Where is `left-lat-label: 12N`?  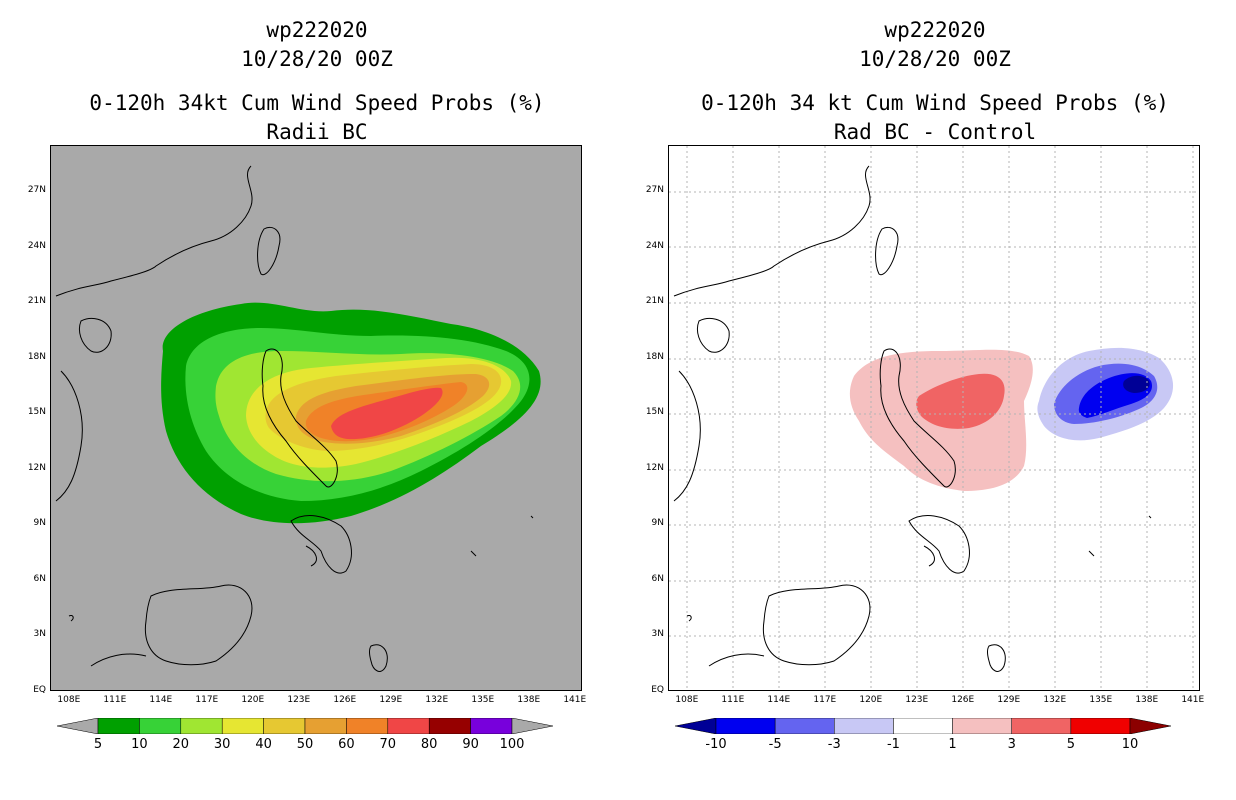
left-lat-label: 12N is located at coordinates (36, 467).